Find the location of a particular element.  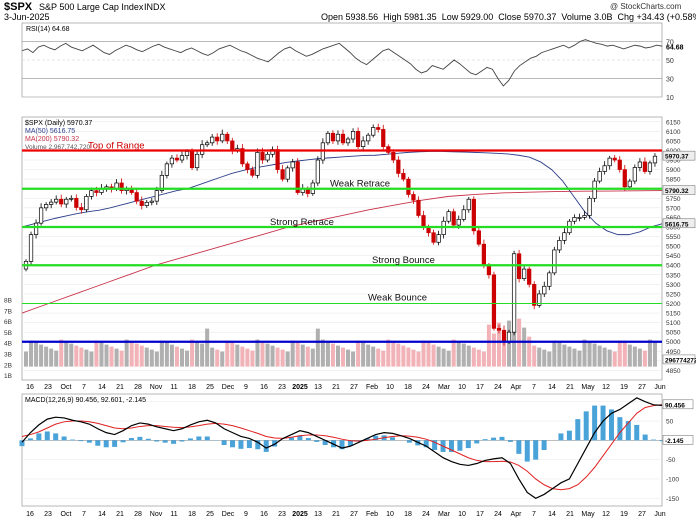

price-badge-text: 5790.32 is located at coordinates (677, 191).